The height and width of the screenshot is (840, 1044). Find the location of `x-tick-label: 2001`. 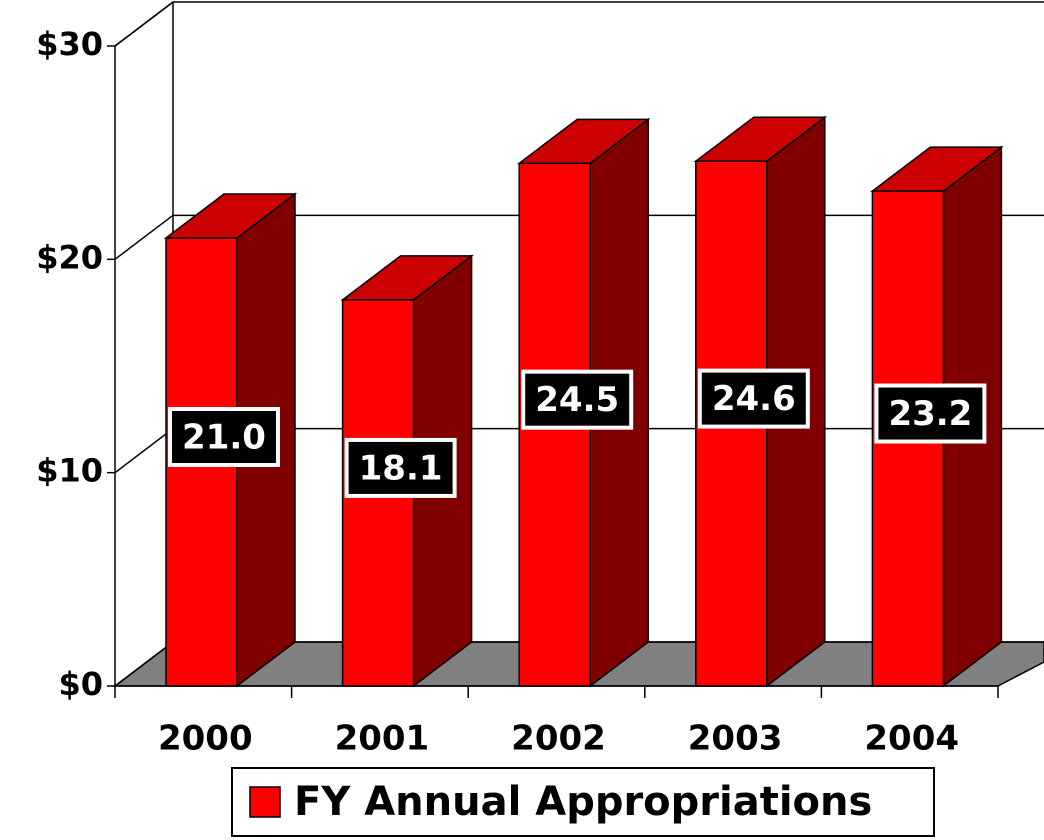

x-tick-label: 2001 is located at coordinates (382, 739).